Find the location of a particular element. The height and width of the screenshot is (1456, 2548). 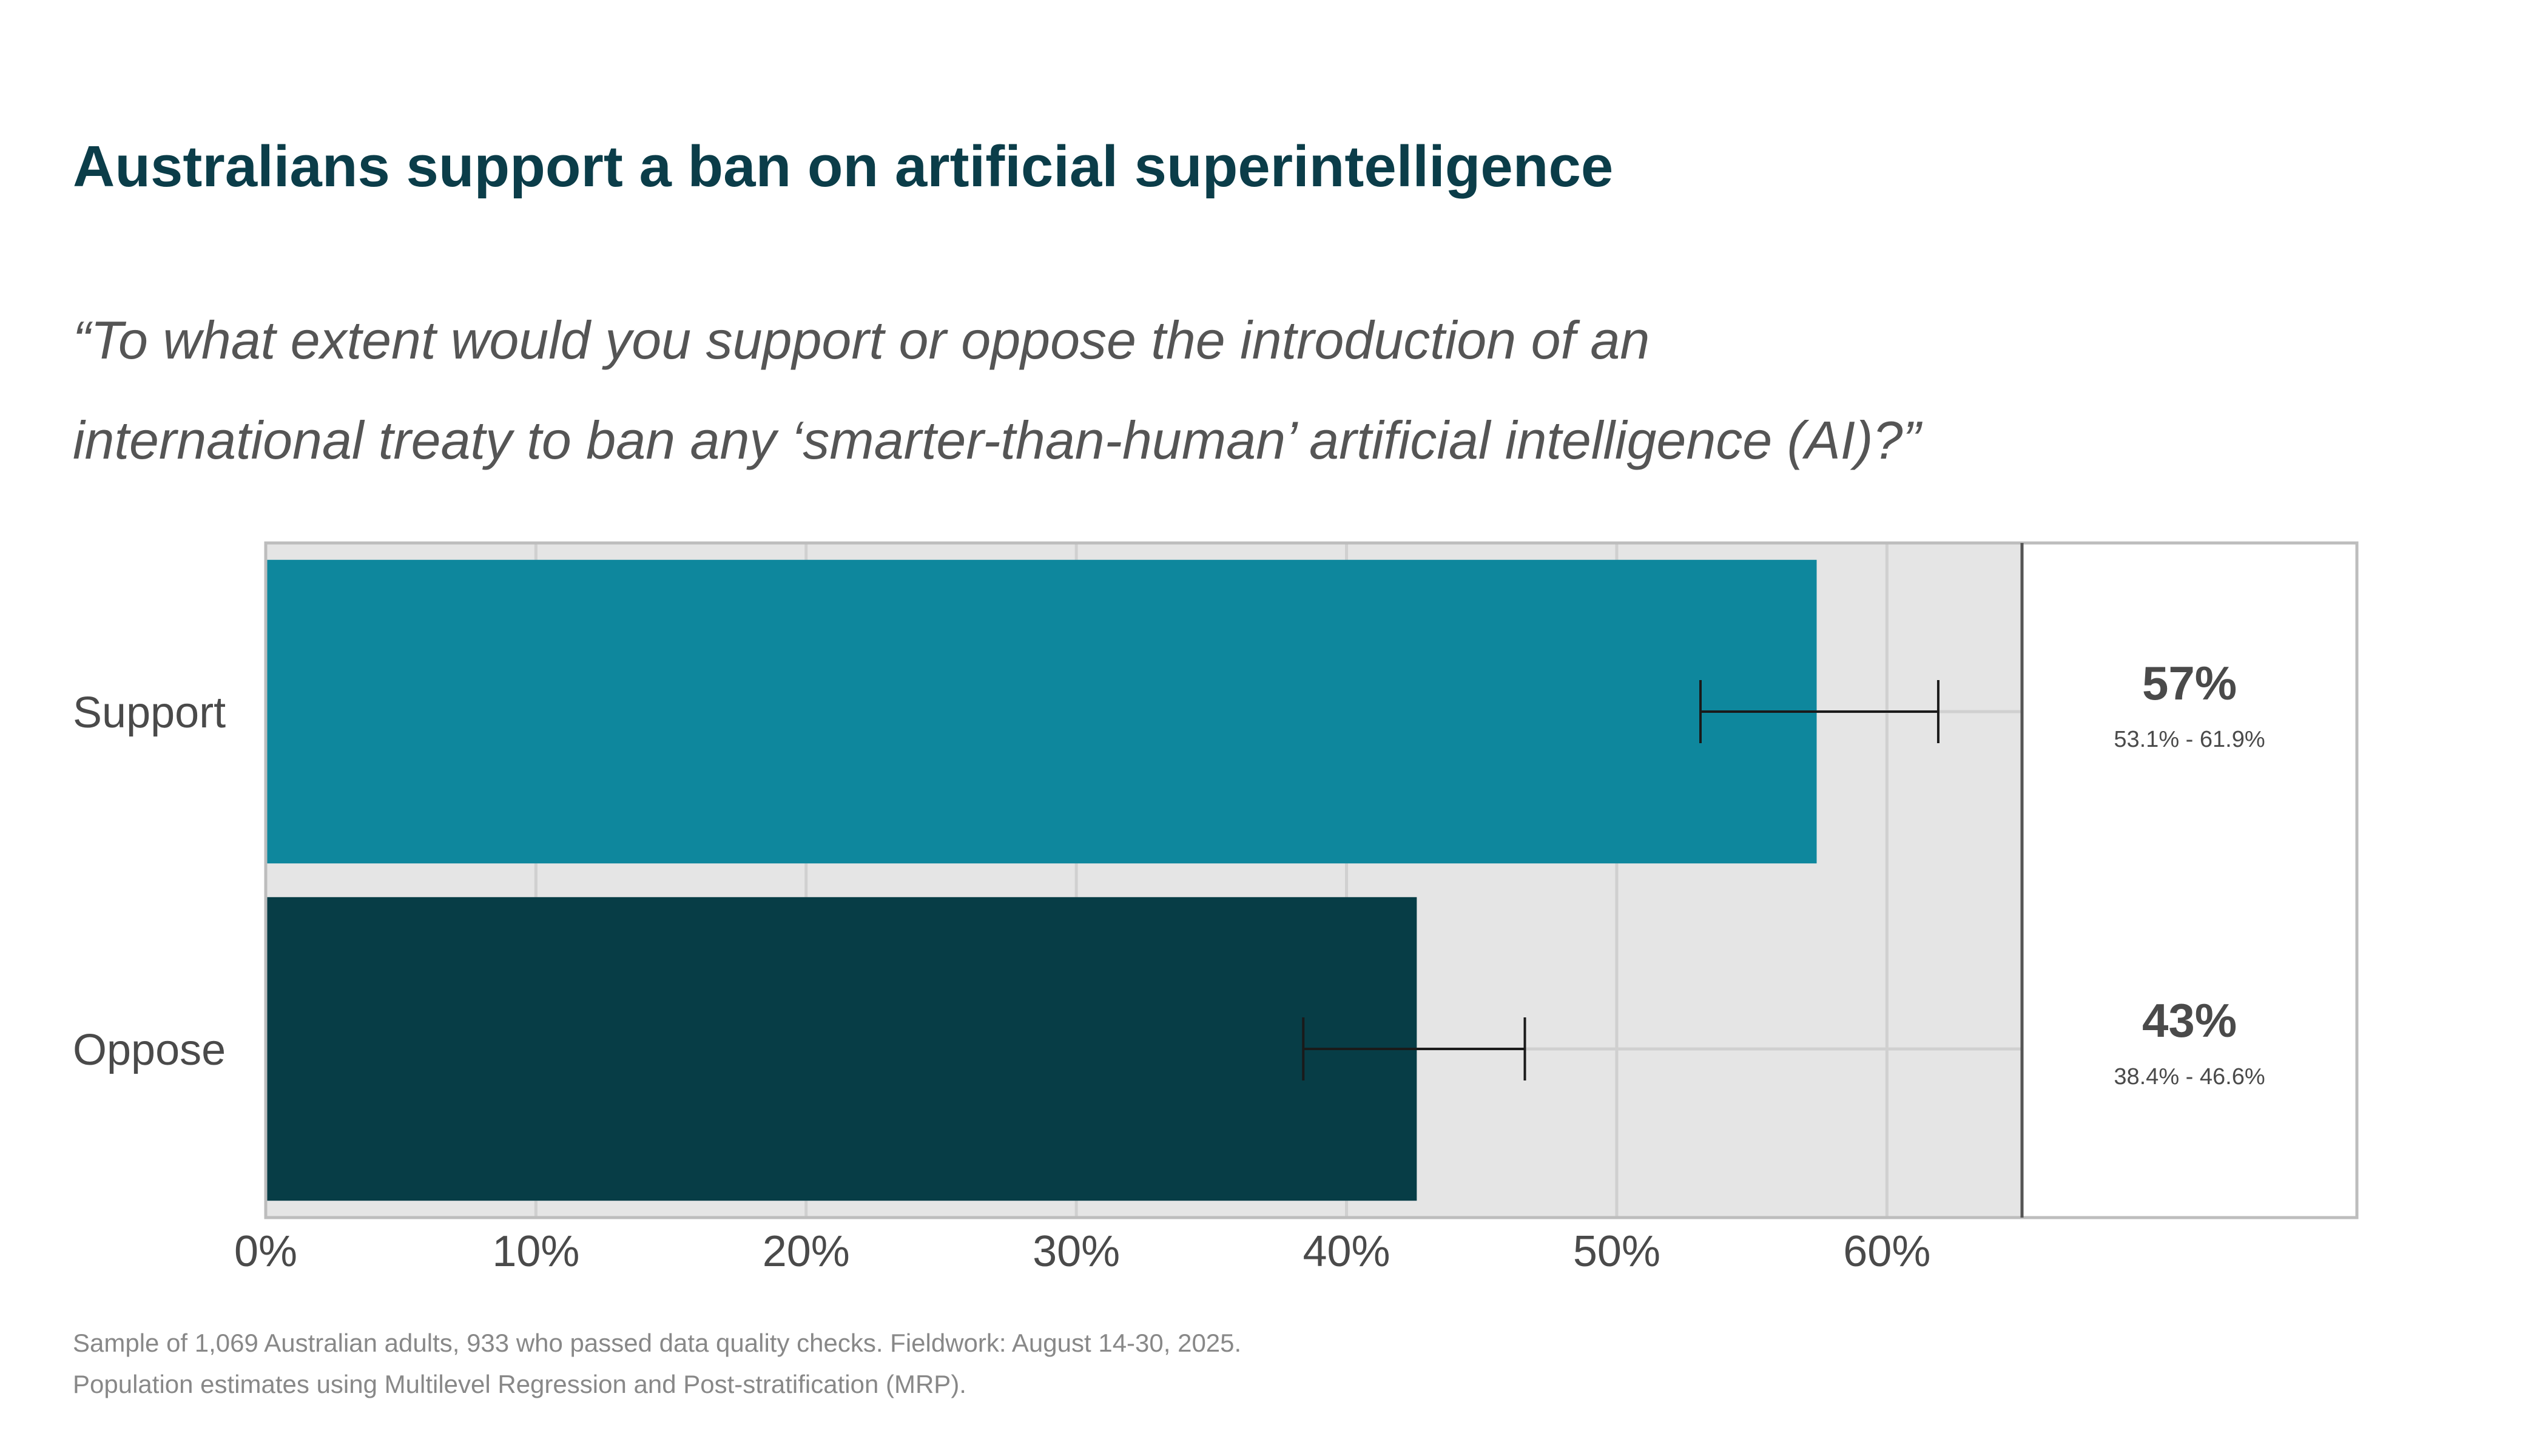

x-tick-label-6: 60% is located at coordinates (1886, 1251).